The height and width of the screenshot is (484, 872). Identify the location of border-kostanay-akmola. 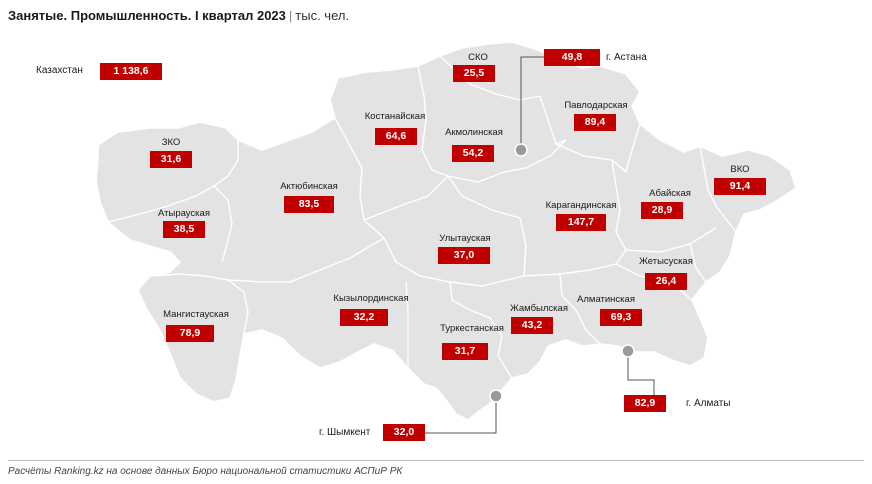
(433, 121).